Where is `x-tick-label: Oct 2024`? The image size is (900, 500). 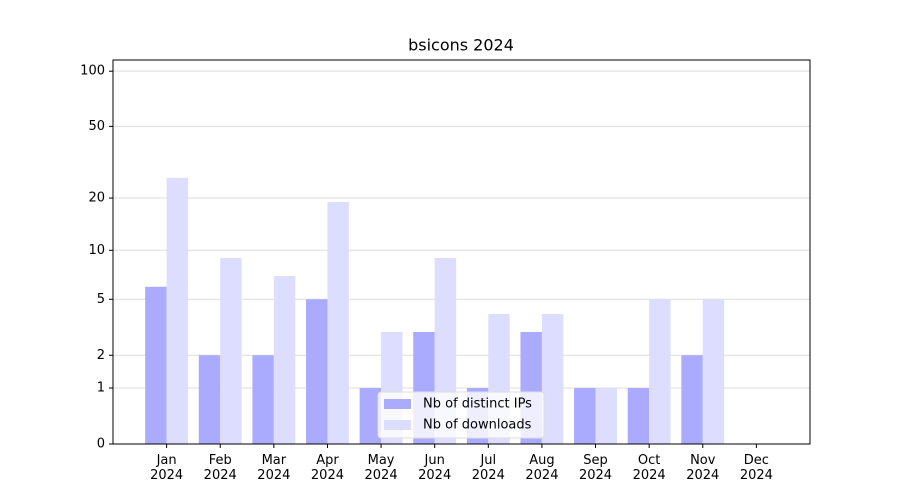
x-tick-label: Oct 2024 is located at coordinates (649, 468).